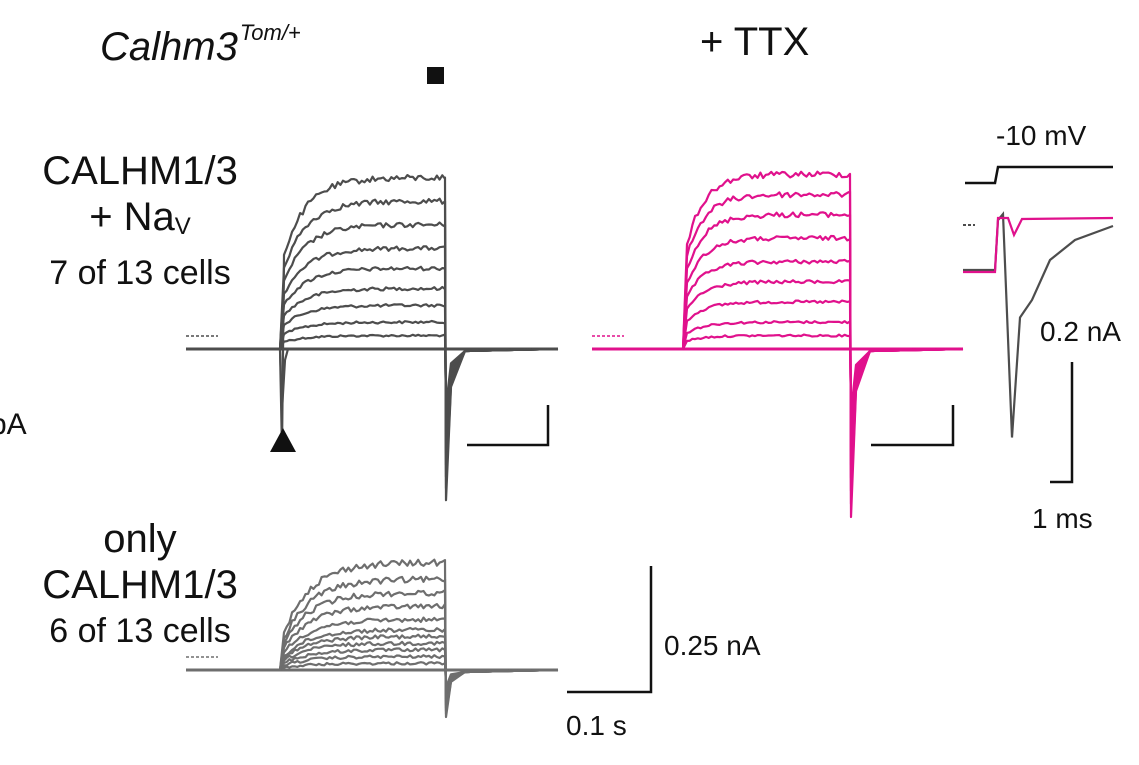  What do you see at coordinates (1039, 175) in the screenshot?
I see `voltage-command-trace` at bounding box center [1039, 175].